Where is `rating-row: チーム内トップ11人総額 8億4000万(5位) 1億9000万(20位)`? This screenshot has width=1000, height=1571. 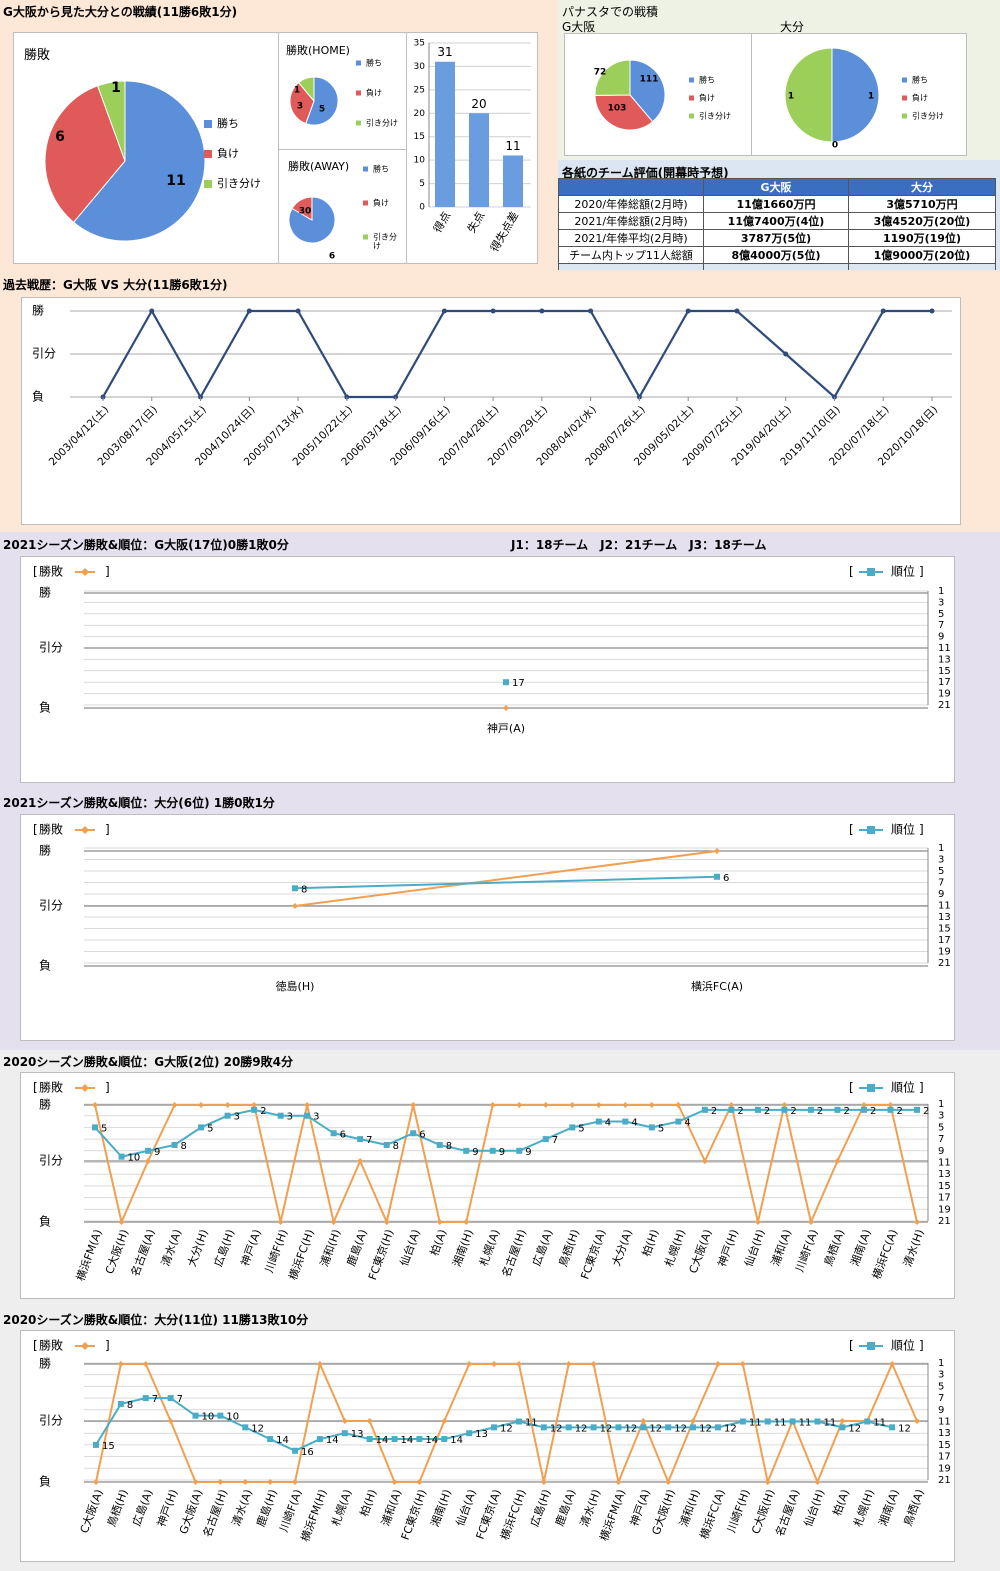 rating-row: チーム内トップ11人総額 8億4000万(5位) 1億9000万(20位) is located at coordinates (777, 255).